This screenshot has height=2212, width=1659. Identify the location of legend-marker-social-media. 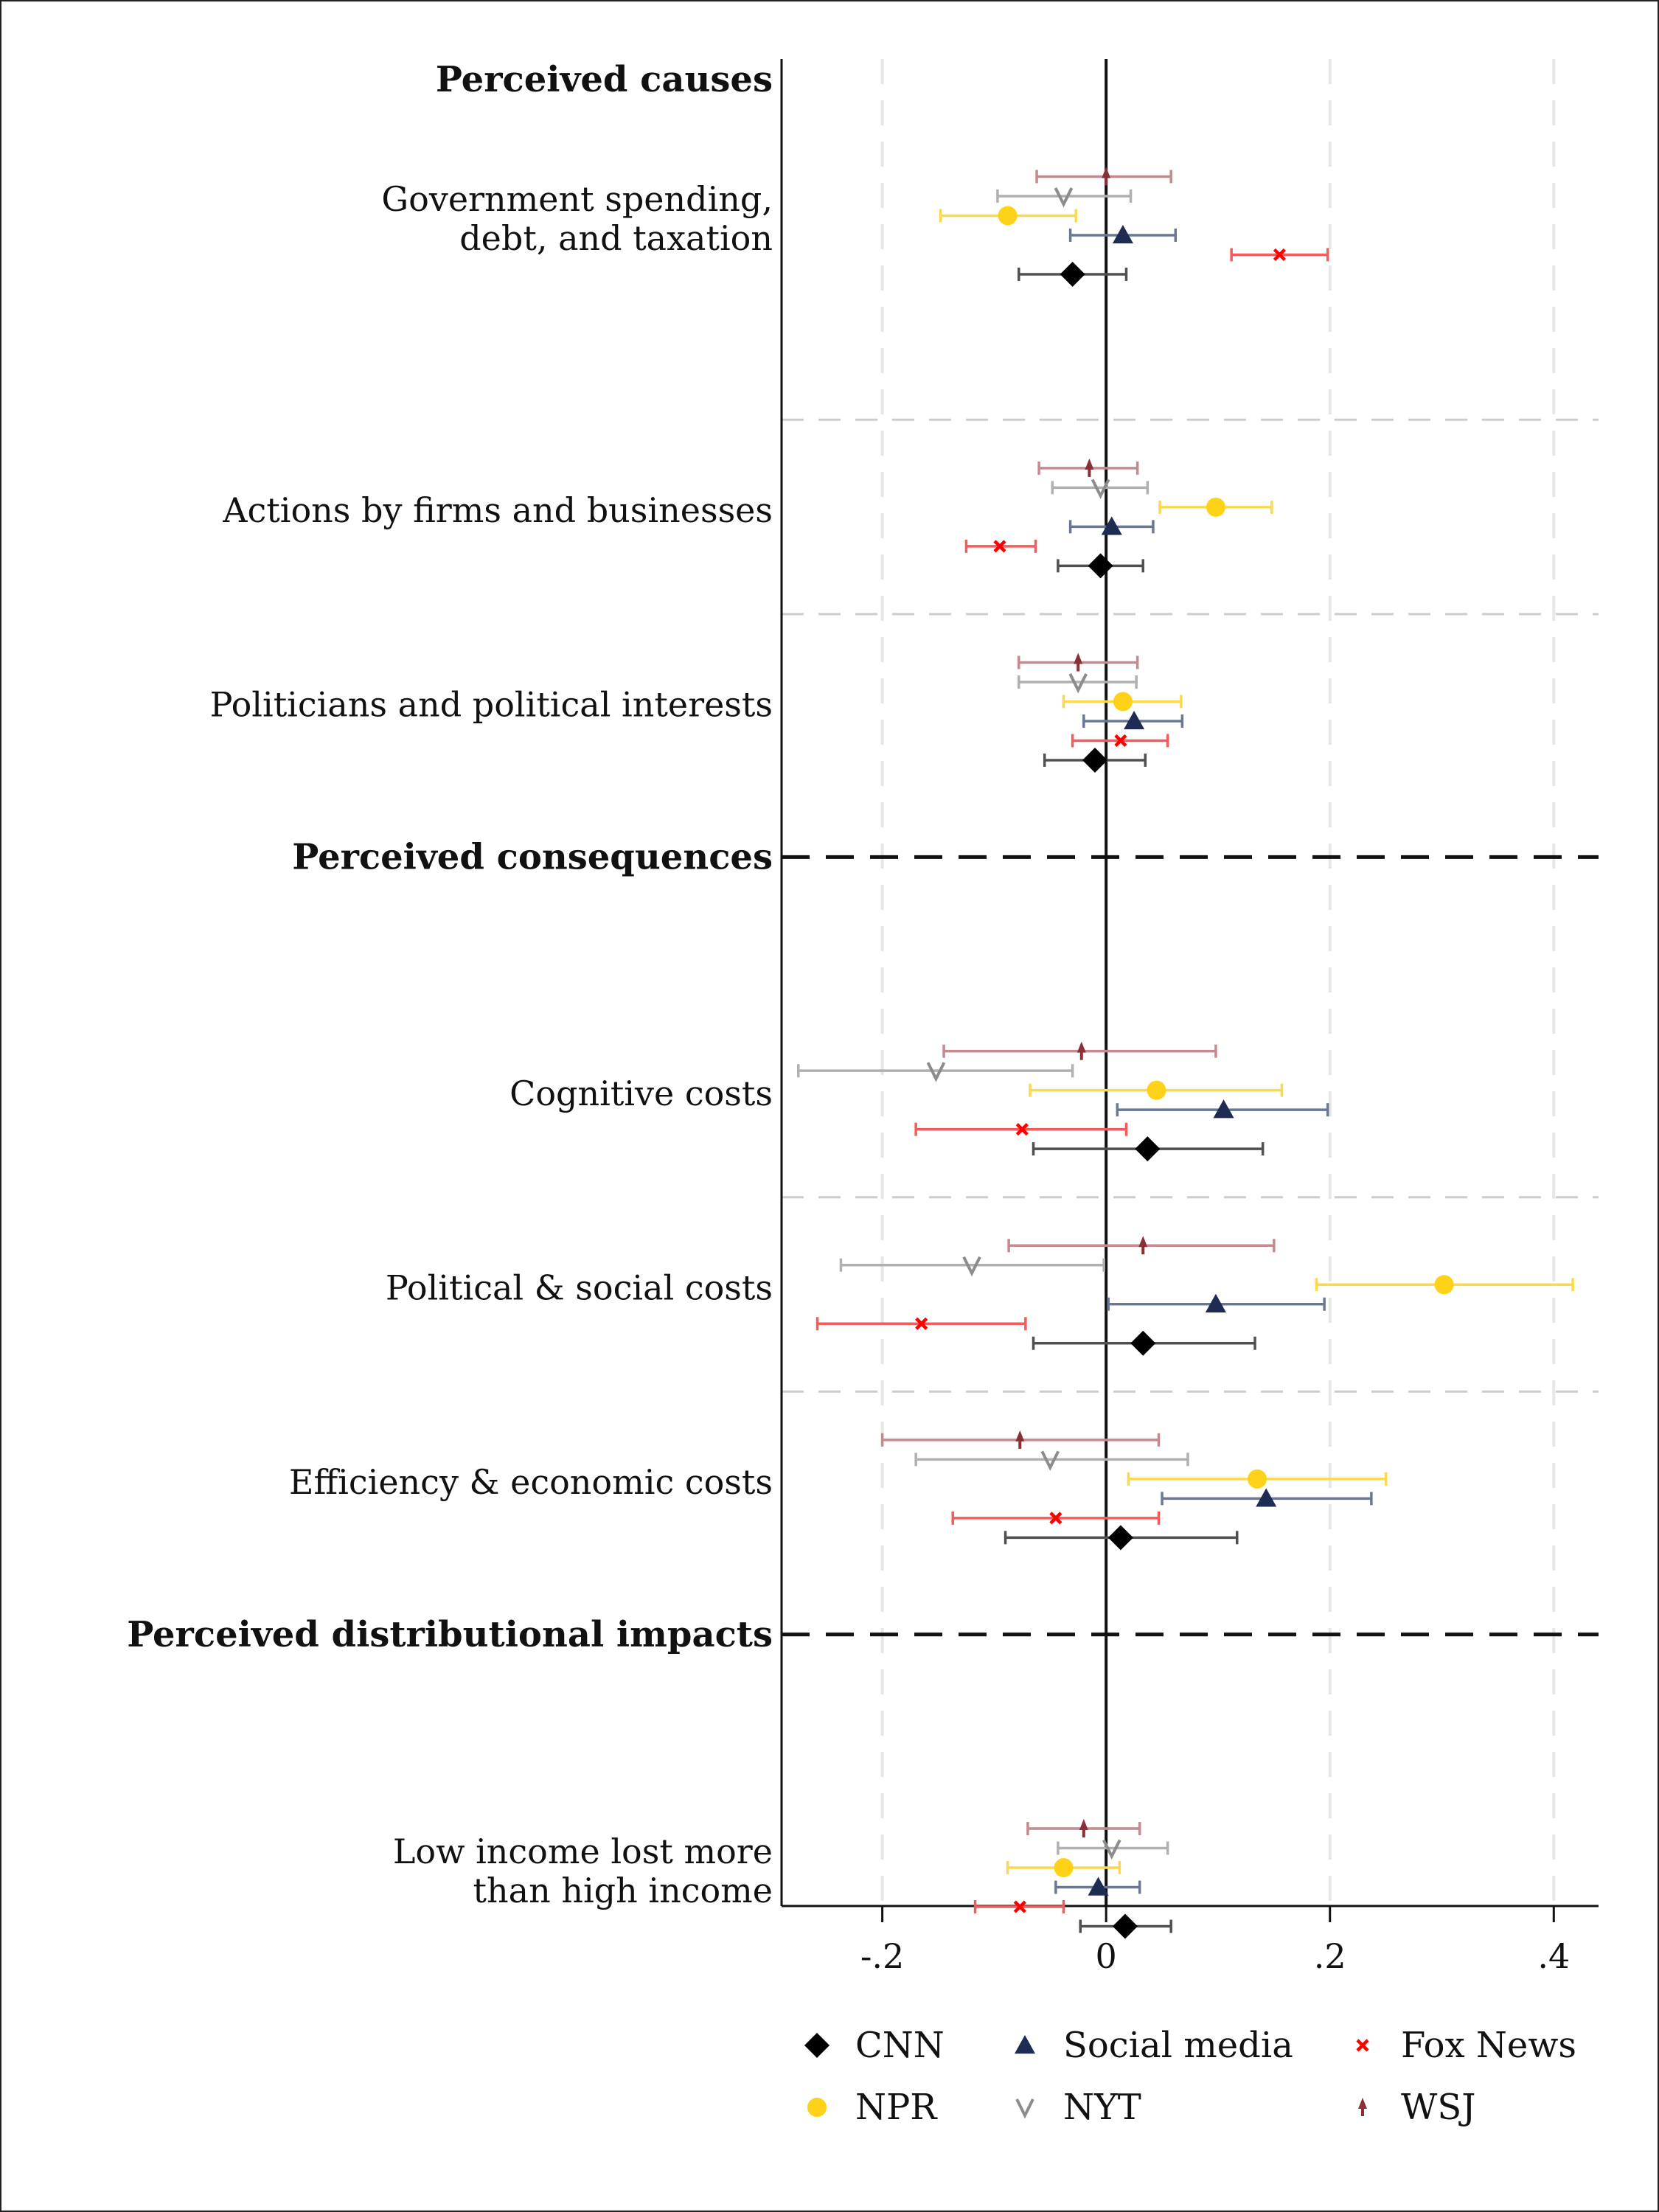
(1025, 2044).